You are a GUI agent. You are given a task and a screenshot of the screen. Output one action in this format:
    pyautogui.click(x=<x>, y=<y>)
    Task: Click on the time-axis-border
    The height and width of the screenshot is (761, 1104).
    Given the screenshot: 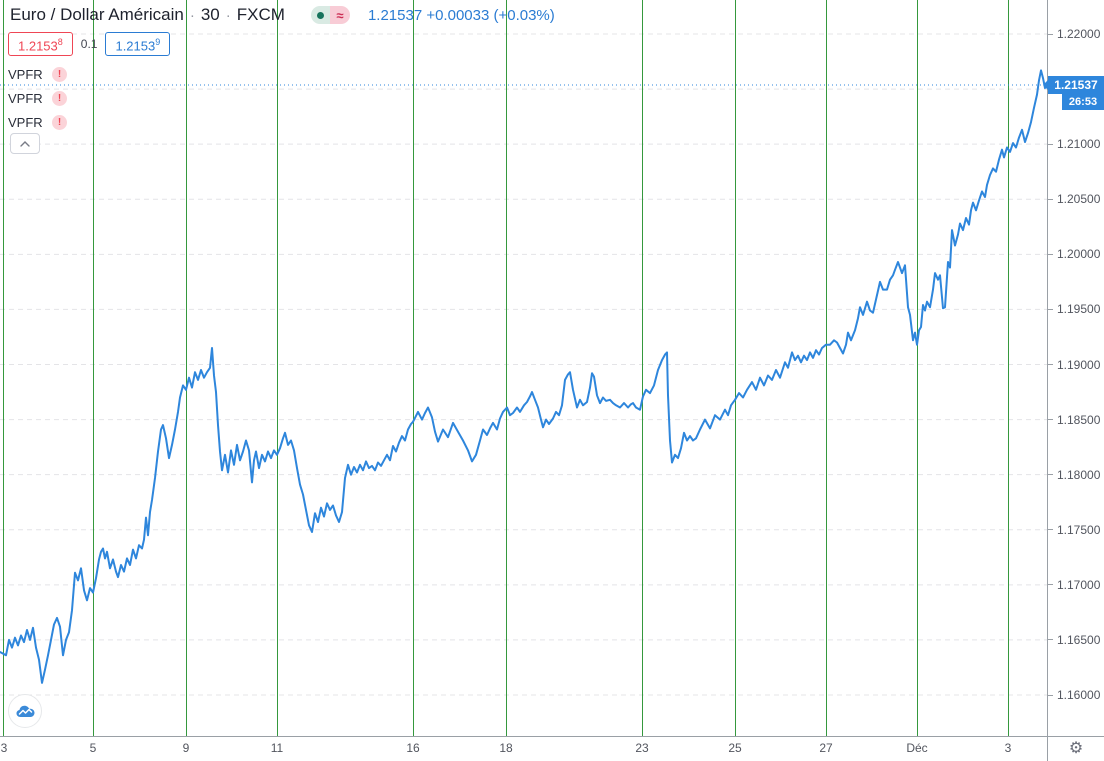 What is the action you would take?
    pyautogui.click(x=552, y=736)
    